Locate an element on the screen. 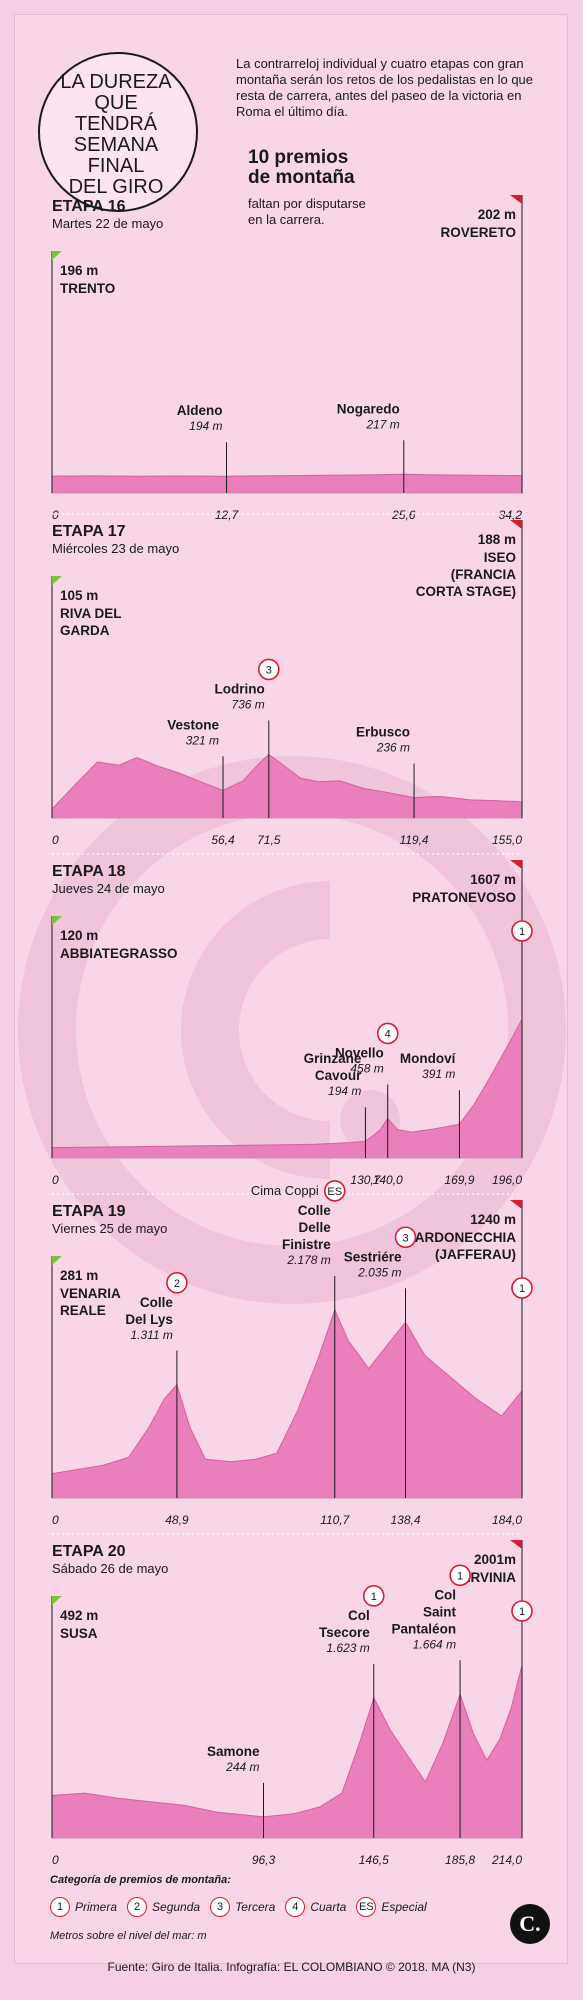 This screenshot has height=2000, width=583. prizes-title: 10 premios de montaña is located at coordinates (301, 168).